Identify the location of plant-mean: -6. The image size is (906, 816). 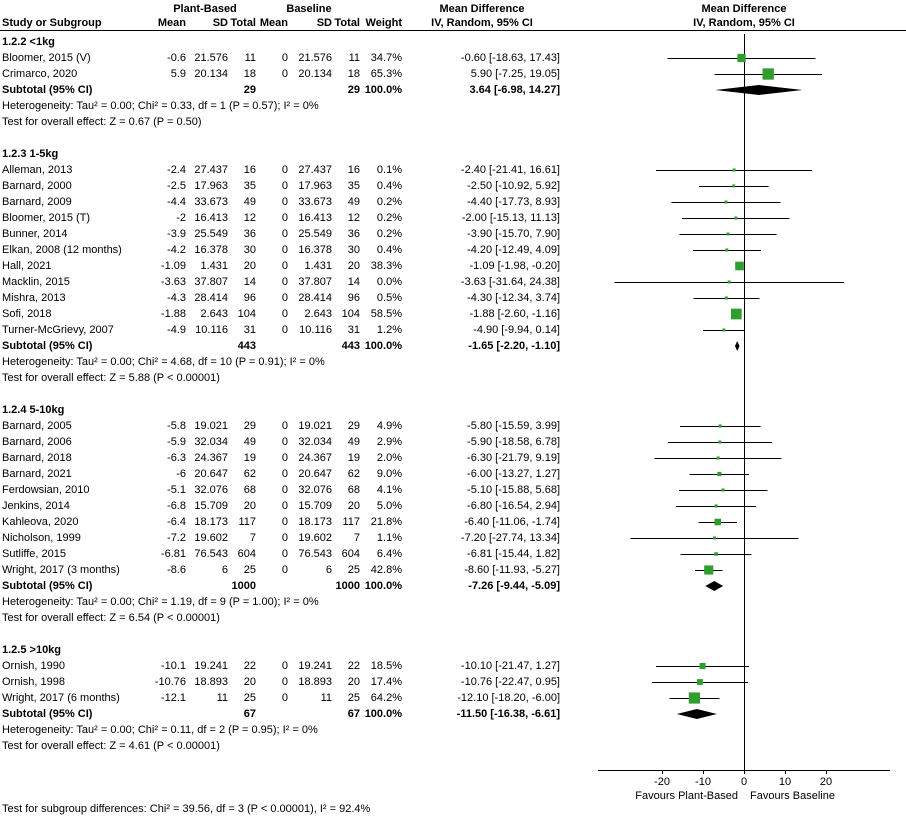
(181, 474).